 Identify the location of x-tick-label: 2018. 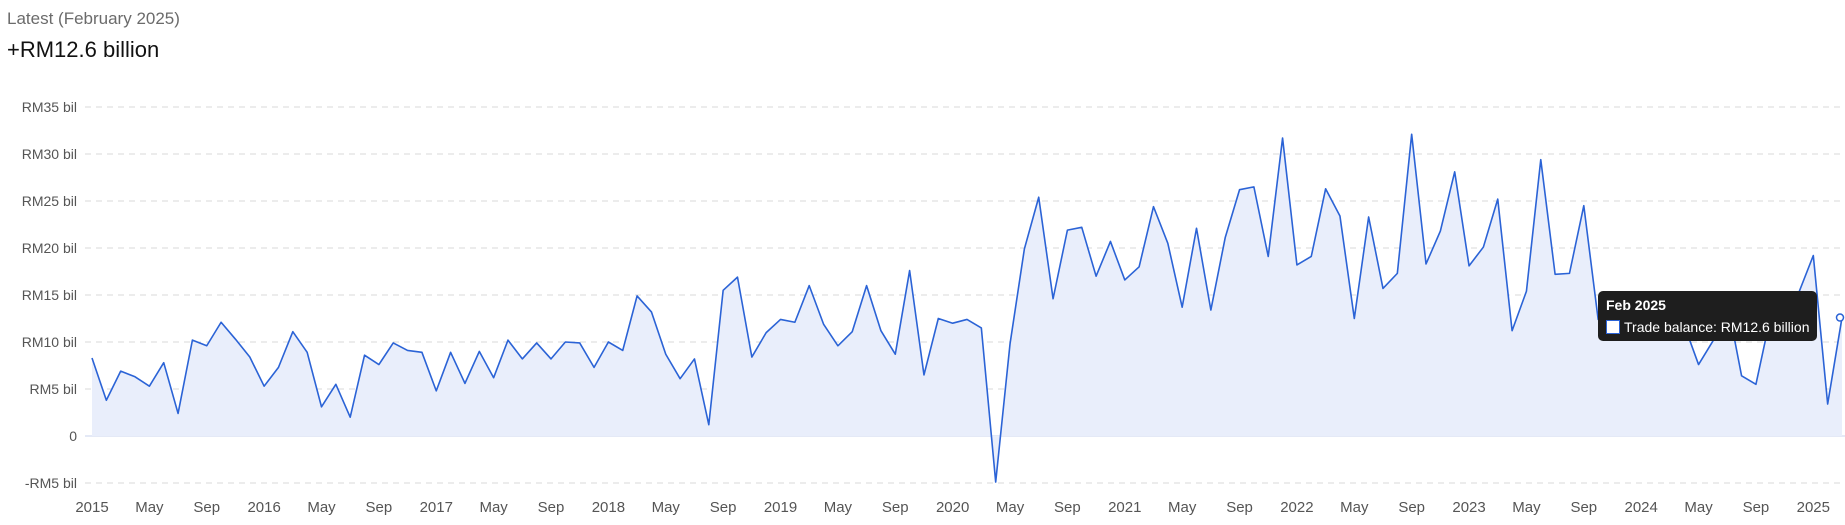
(608, 507).